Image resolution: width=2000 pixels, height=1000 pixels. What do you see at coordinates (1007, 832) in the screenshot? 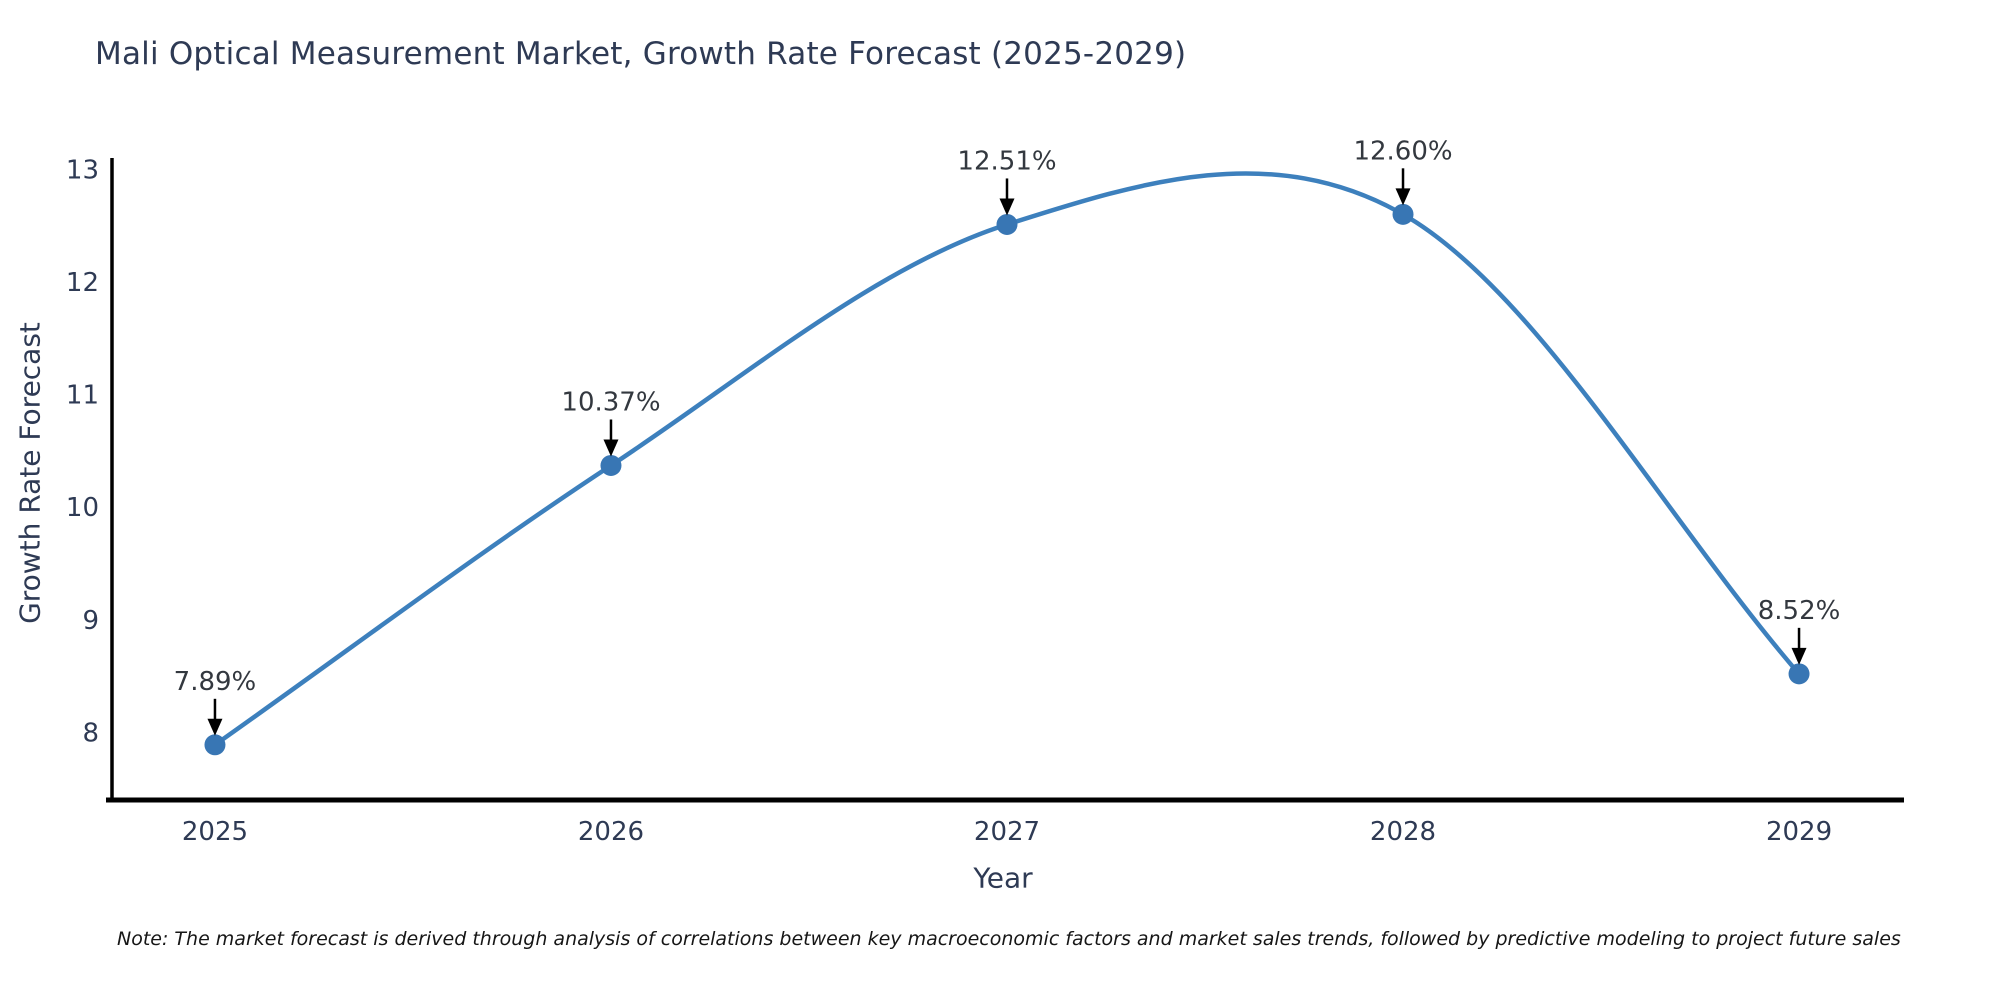
I see `x-tick-label: 2027` at bounding box center [1007, 832].